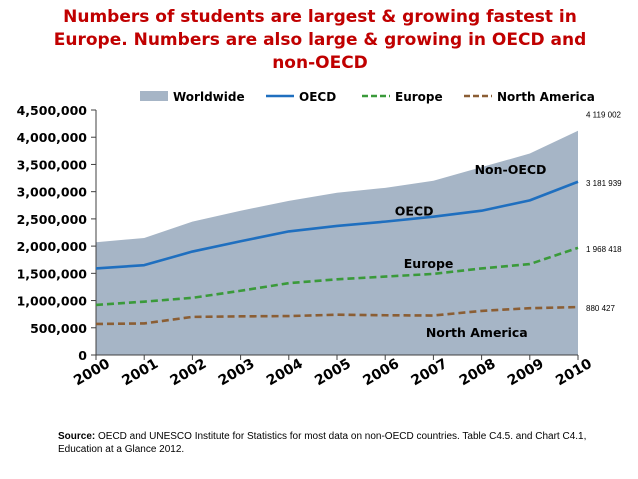  I want to click on non-oecd-series-label: Non-OECD, so click(511, 169).